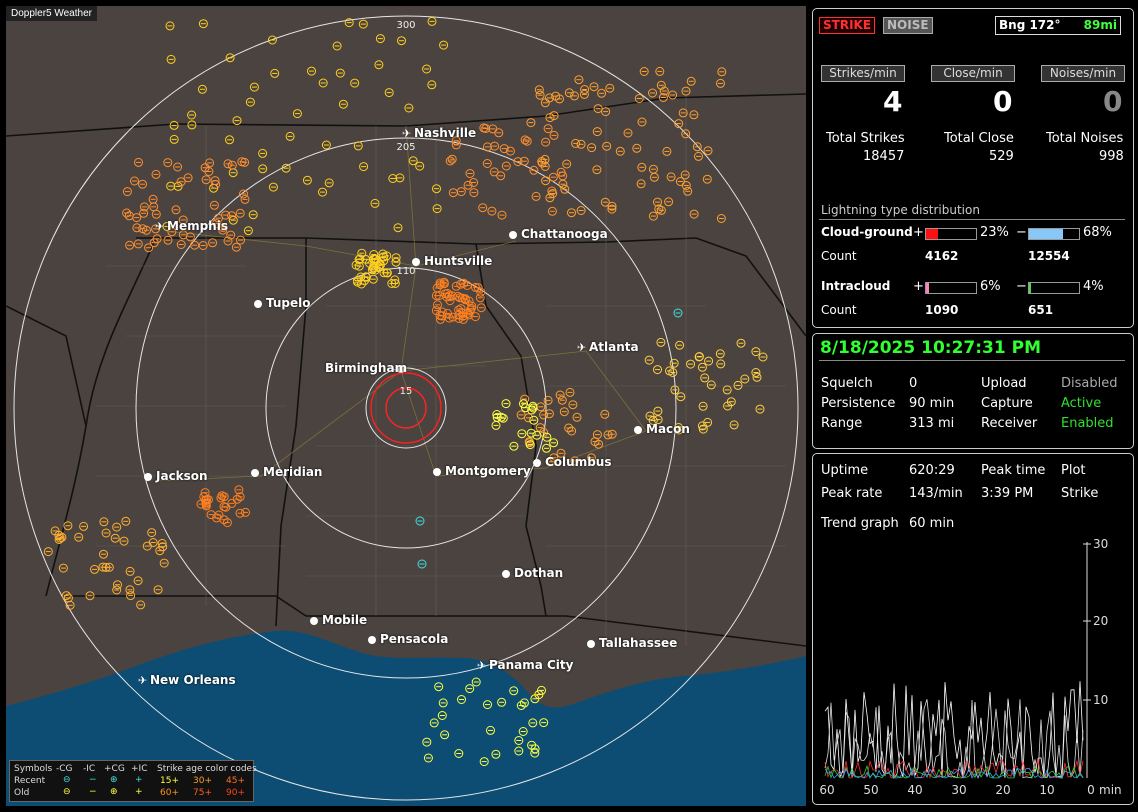 This screenshot has height=812, width=1138. What do you see at coordinates (990, 286) in the screenshot?
I see `ic-pos-pct: 6%` at bounding box center [990, 286].